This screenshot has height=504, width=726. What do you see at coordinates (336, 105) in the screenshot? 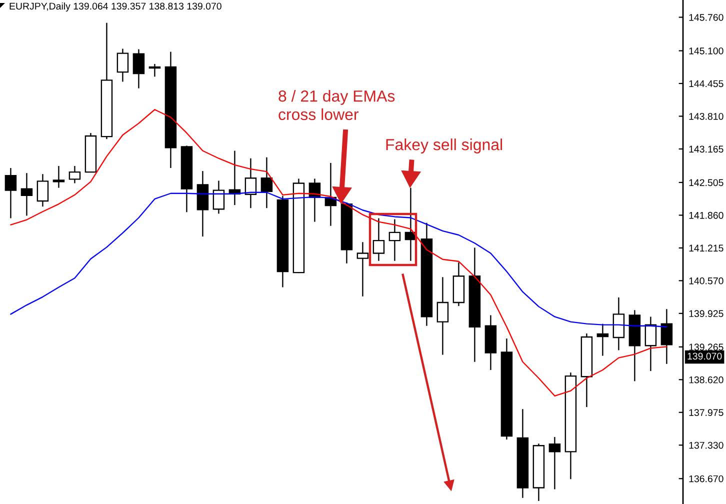
I see `annotation: 8 / 21 day EMAs cross lower` at bounding box center [336, 105].